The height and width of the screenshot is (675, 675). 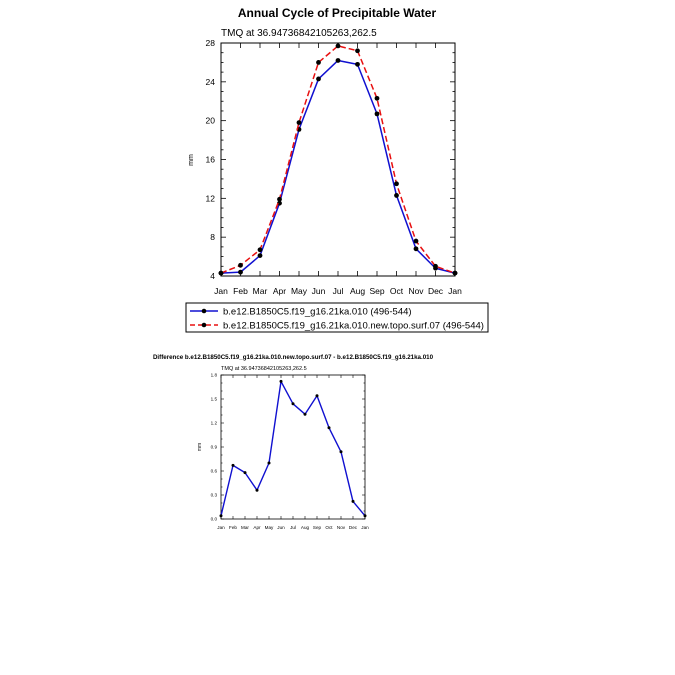 What do you see at coordinates (353, 527) in the screenshot?
I see `bottom-x-tick-label: Dec` at bounding box center [353, 527].